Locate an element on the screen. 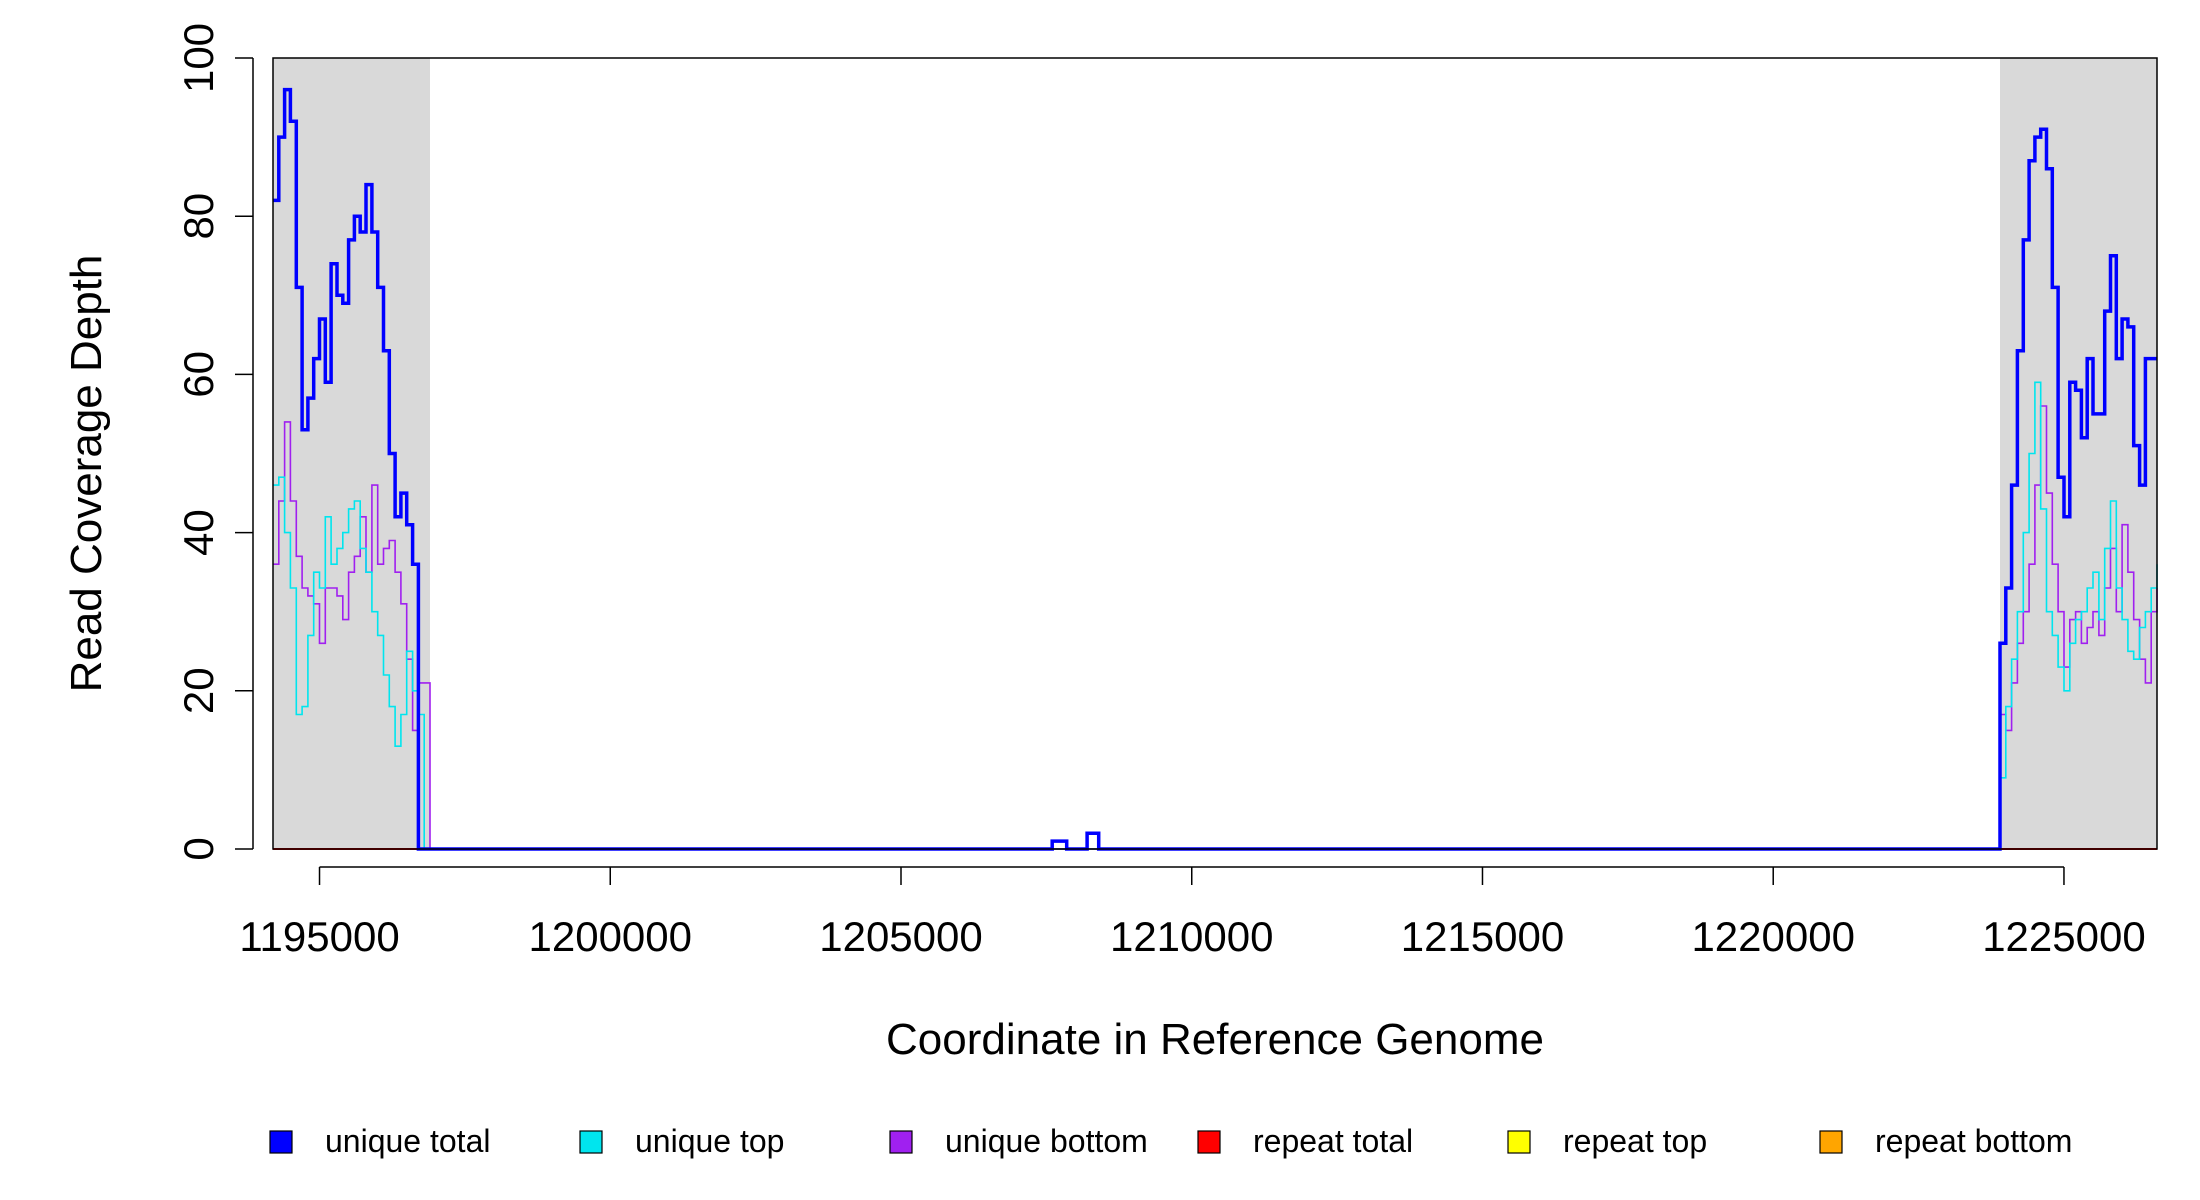 This screenshot has width=2200, height=1200. x-tick-label: 1205000 is located at coordinates (901, 936).